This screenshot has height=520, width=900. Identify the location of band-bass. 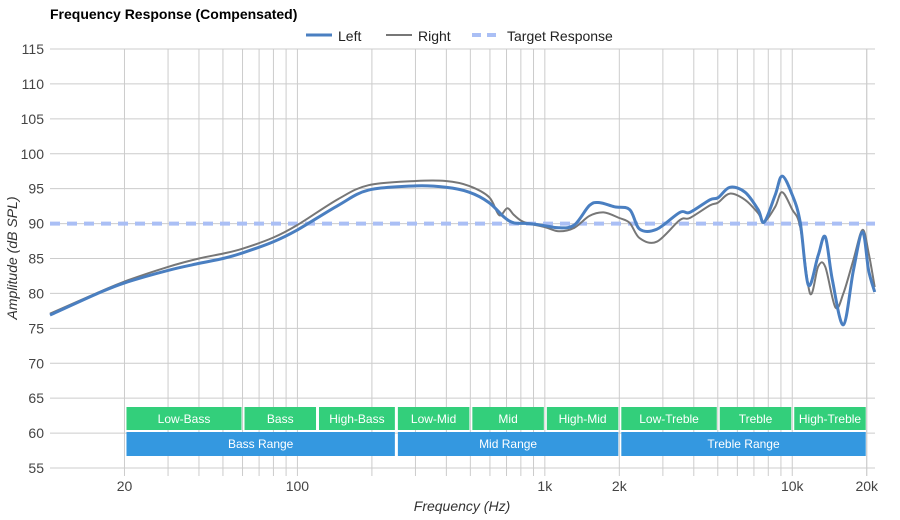
(280, 418).